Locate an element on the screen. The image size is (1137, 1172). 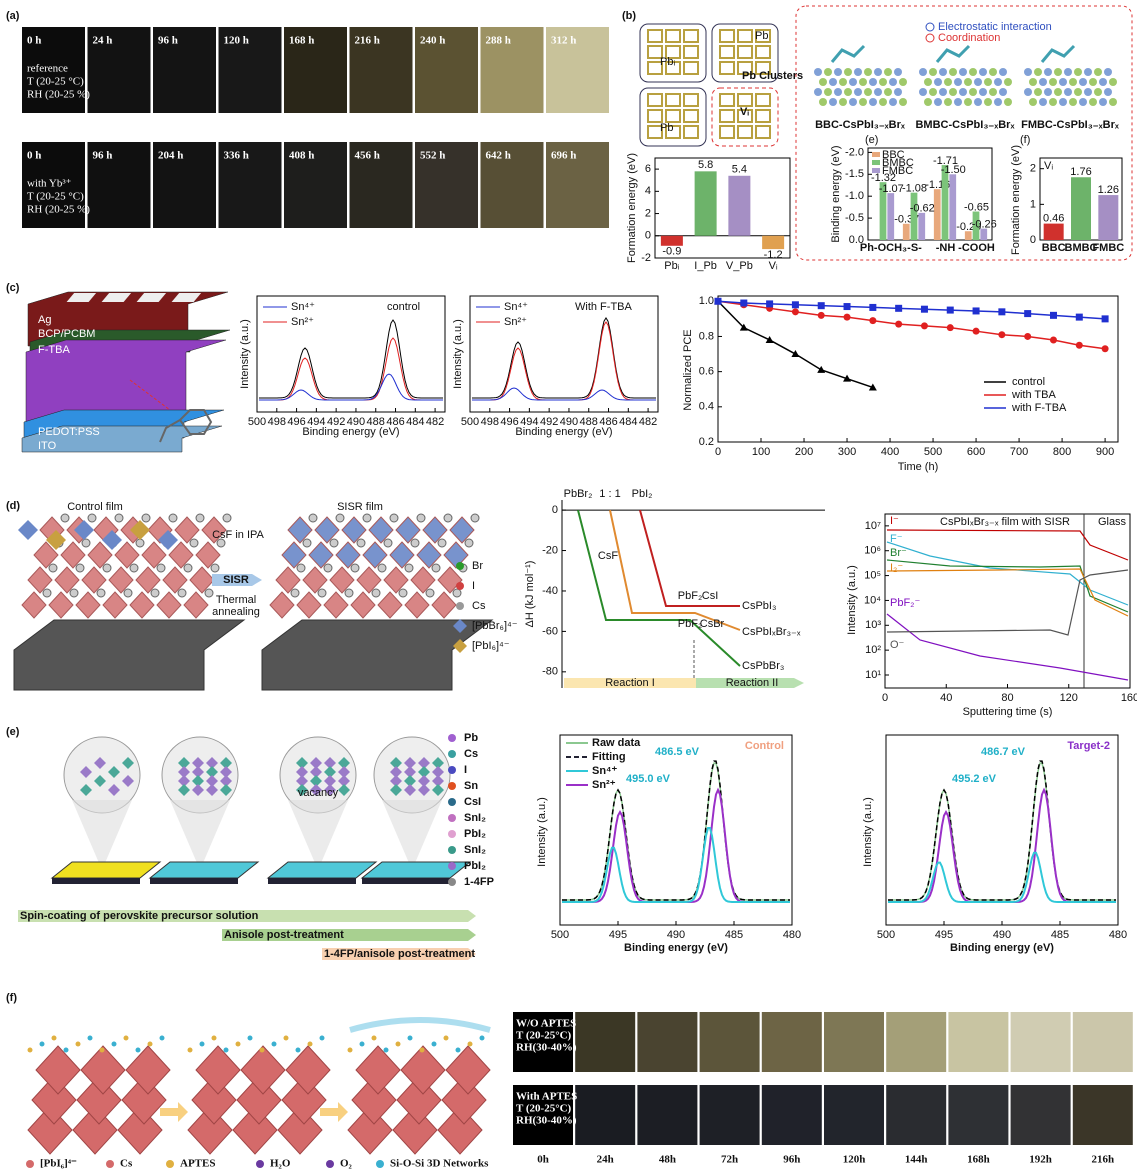
legend-label: I is located at coordinates (473, 586).